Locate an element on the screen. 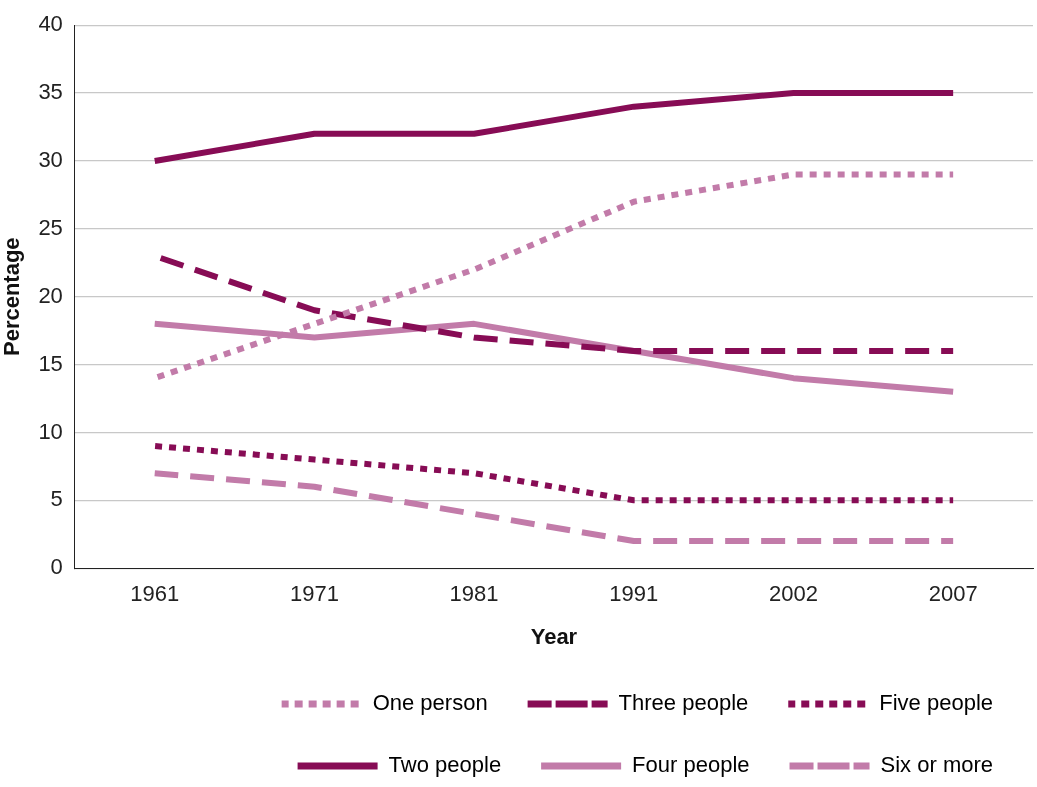 The image size is (1037, 787). y-tick-label: 0 is located at coordinates (56, 567).